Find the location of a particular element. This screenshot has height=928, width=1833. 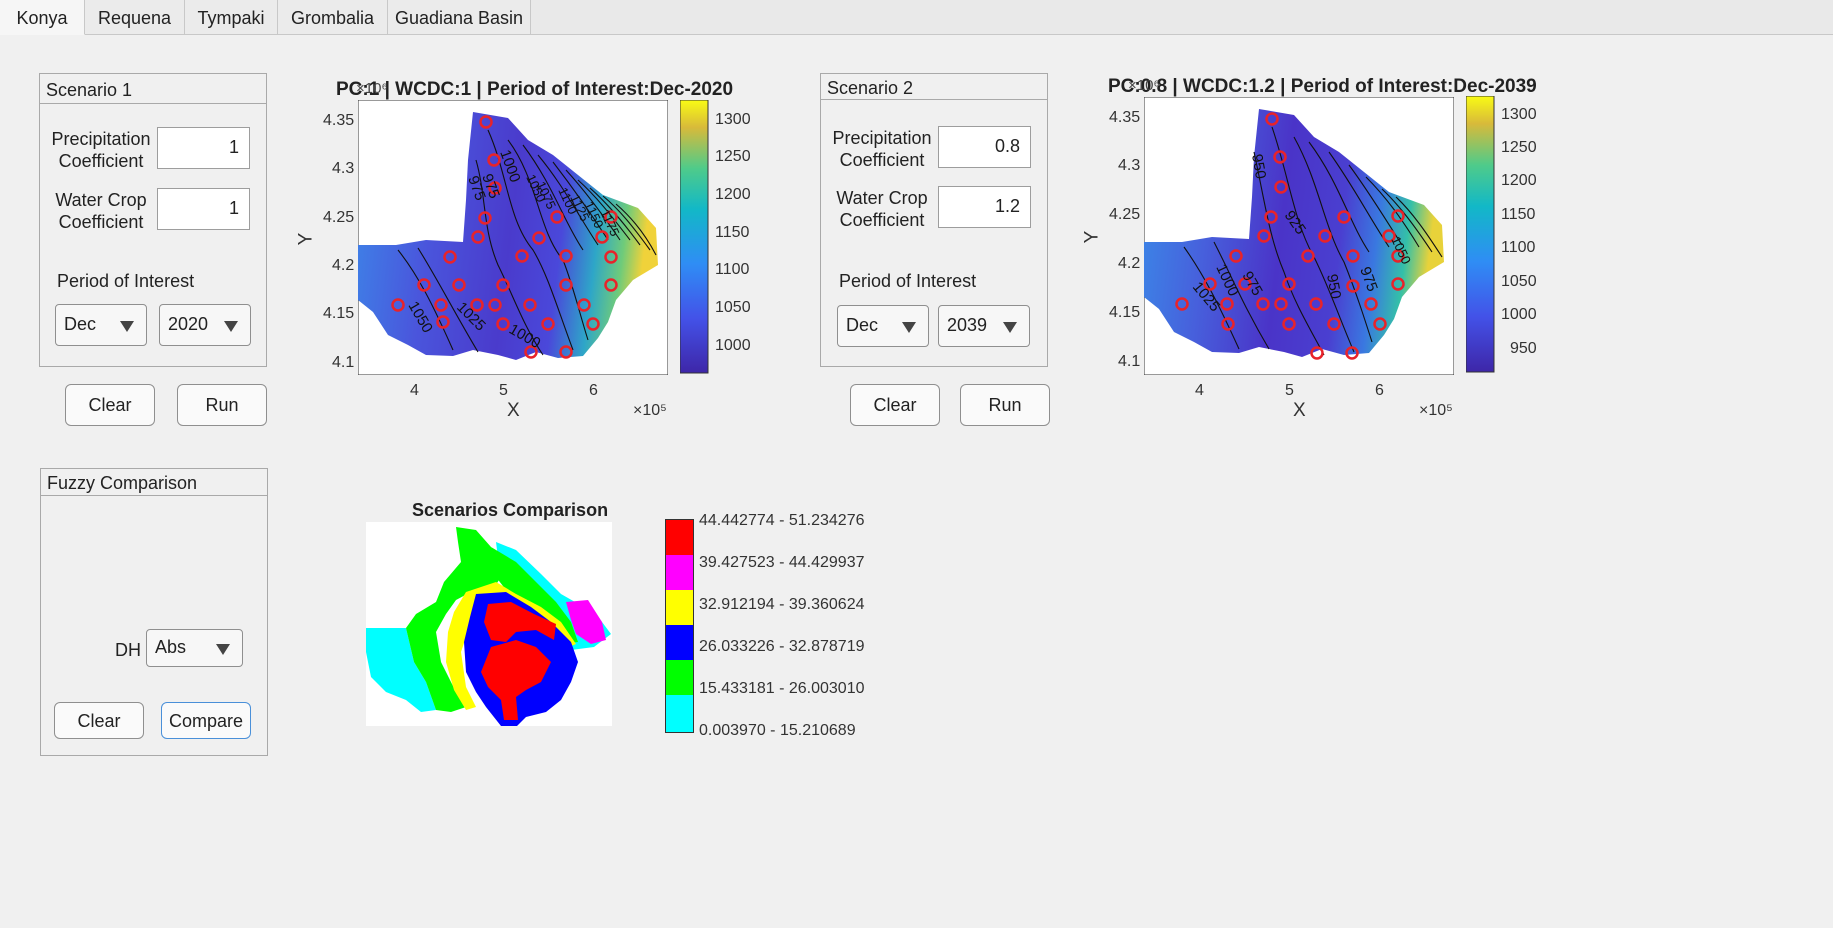

comparison-title: Scenarios Comparison is located at coordinates (510, 510).